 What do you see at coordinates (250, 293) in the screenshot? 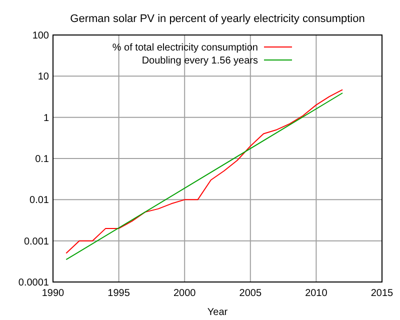
I see `x-tick-label: 2005` at bounding box center [250, 293].